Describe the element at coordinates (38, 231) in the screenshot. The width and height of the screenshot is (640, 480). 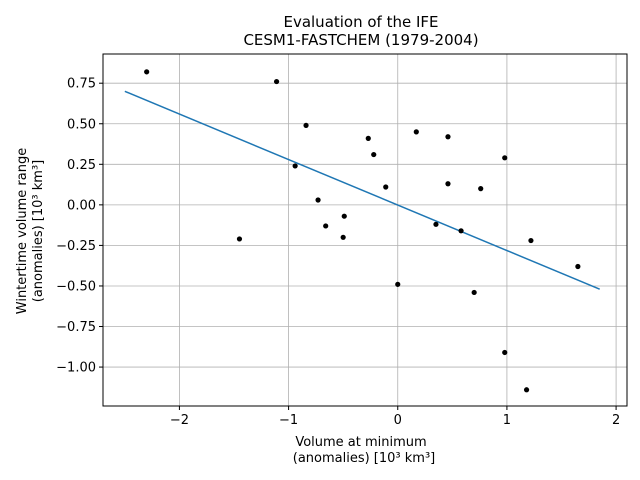
I see `y-axis-label-line2: (anomalies) [10³ km³]` at that location.